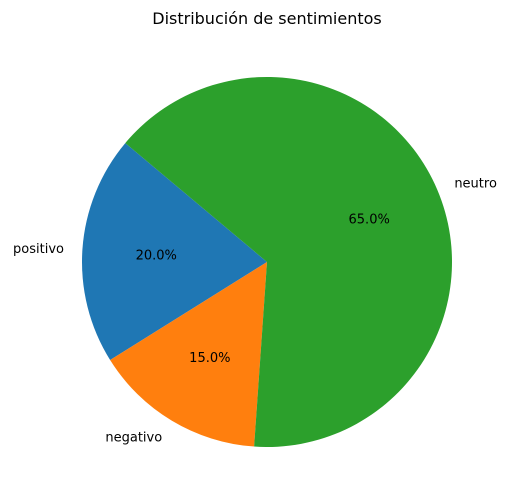  Describe the element at coordinates (133, 437) in the screenshot. I see `slice-label-negativo: negativo` at that location.